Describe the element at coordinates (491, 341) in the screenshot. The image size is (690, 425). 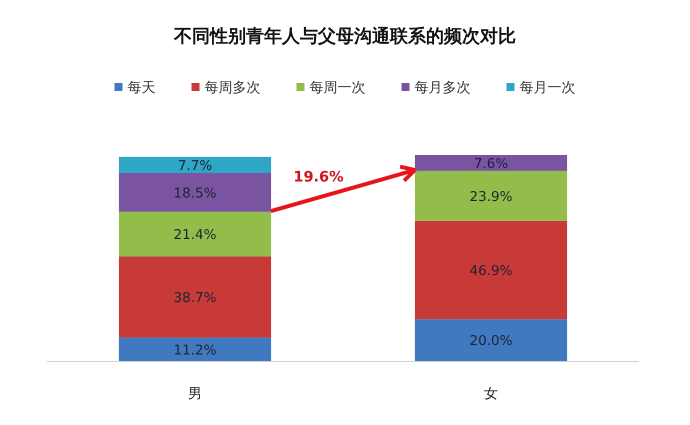
I see `data-label: 20.0%` at that location.